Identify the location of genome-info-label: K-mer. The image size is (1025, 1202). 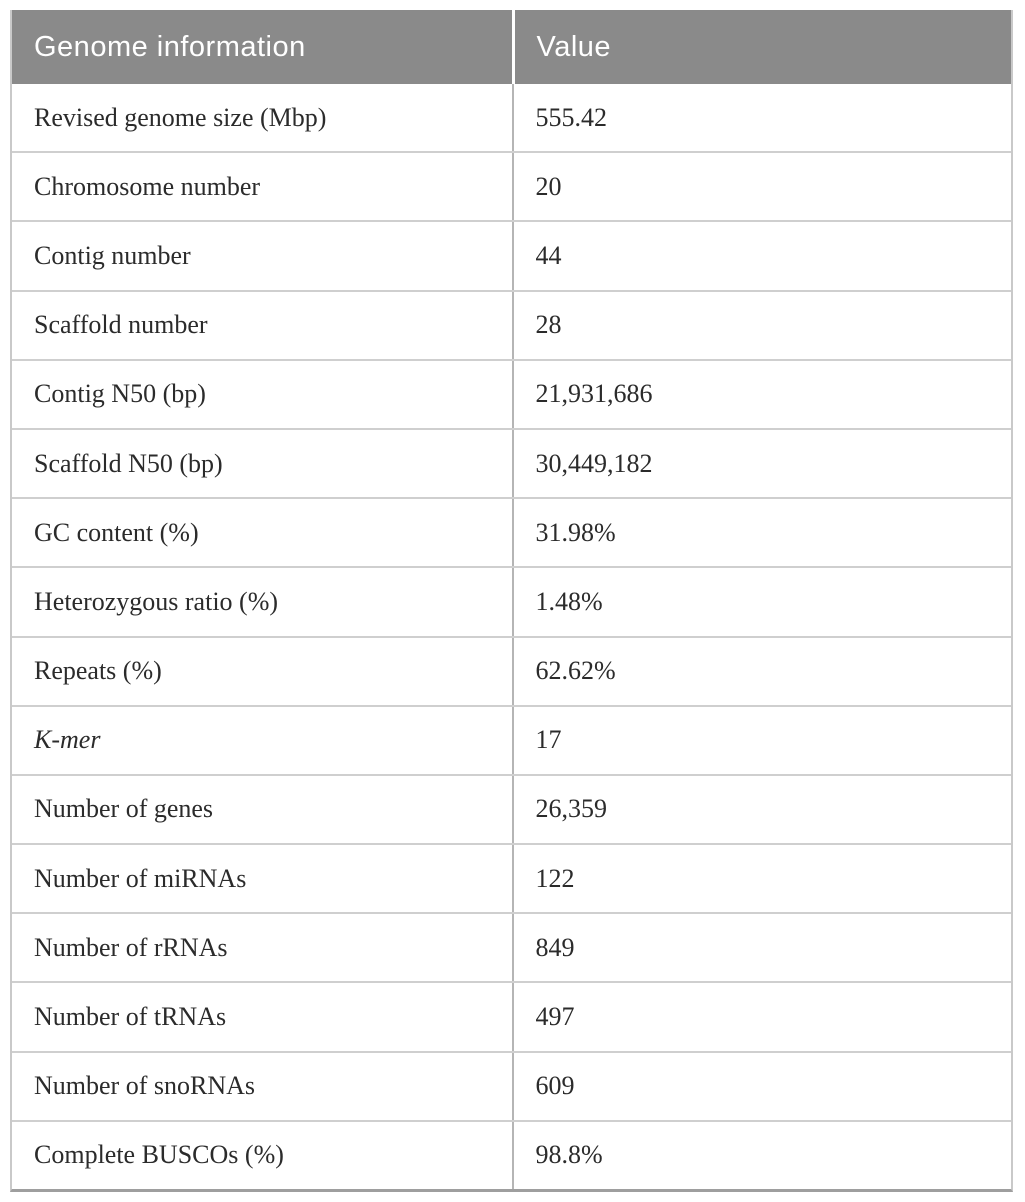
(67, 740).